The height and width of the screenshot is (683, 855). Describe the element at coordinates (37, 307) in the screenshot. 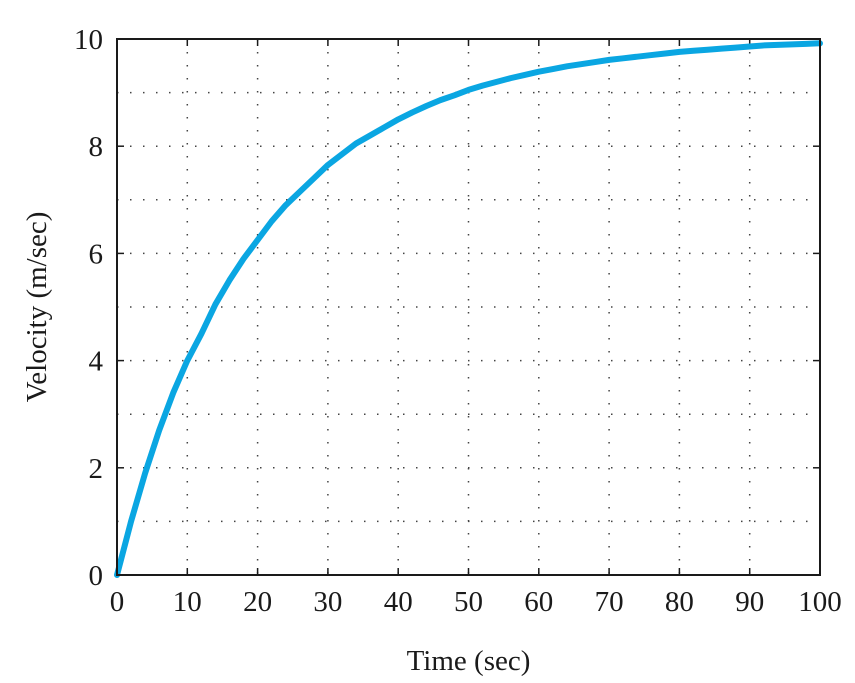

I see `y-axis-title: Velocity (m/sec)` at that location.